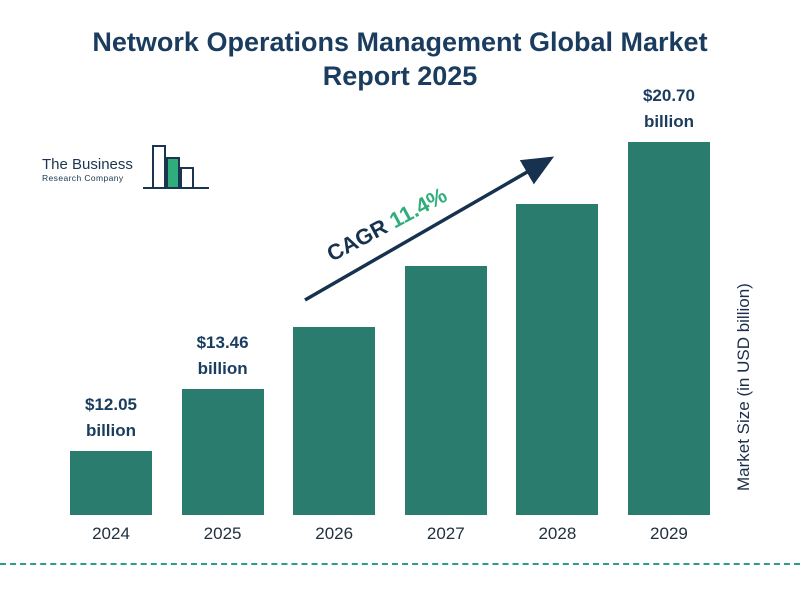 The image size is (800, 600). What do you see at coordinates (334, 421) in the screenshot?
I see `bar-2026` at bounding box center [334, 421].